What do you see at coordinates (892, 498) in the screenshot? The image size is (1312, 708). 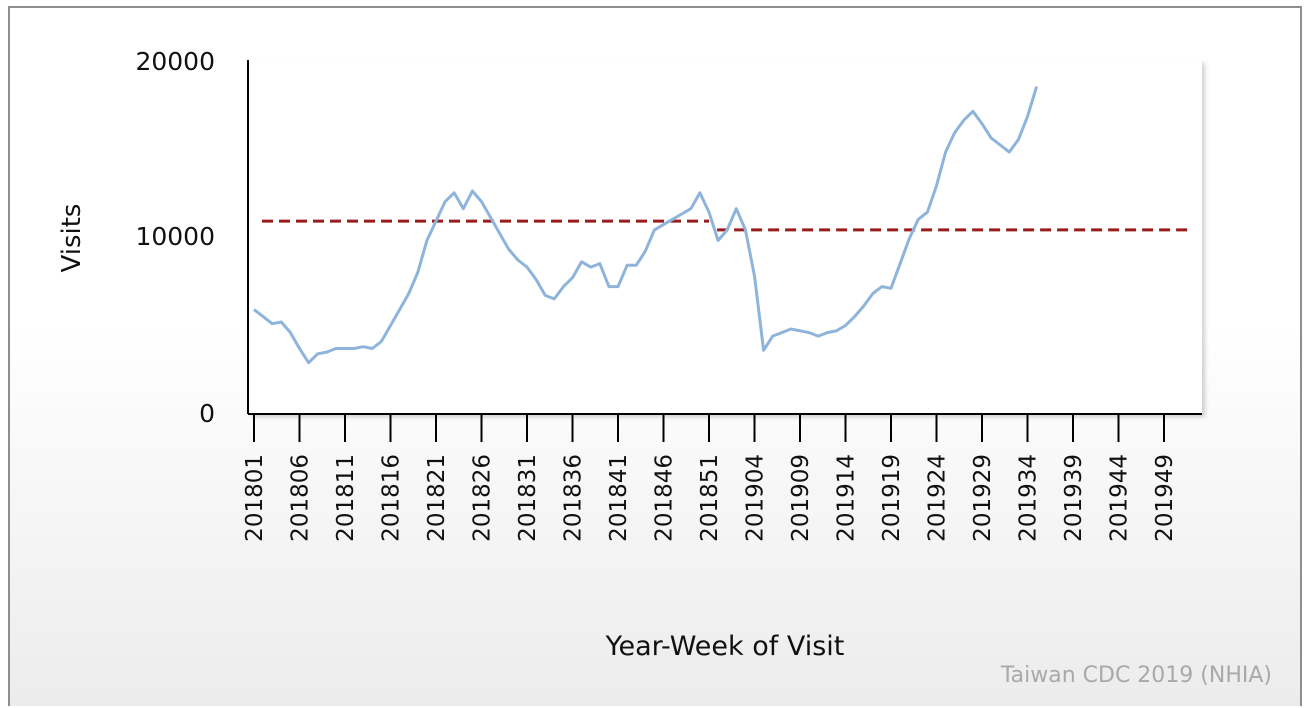 I see `x-tick-label: 201919` at bounding box center [892, 498].